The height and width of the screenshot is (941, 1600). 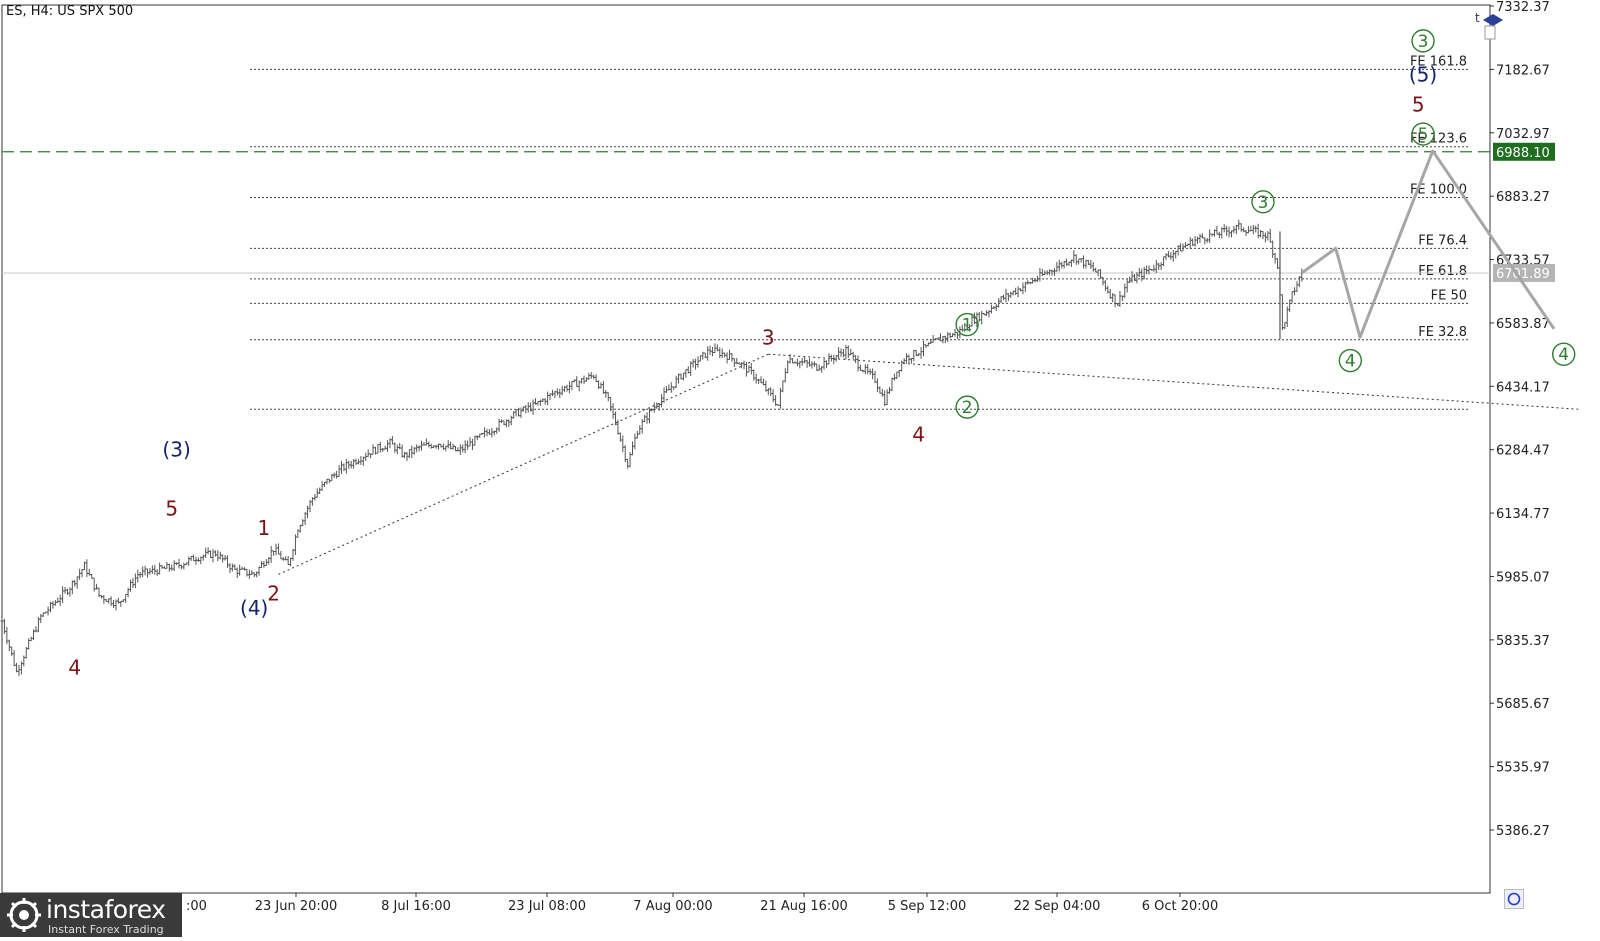 I want to click on y-tick-label: 6134.77, so click(x=1523, y=514).